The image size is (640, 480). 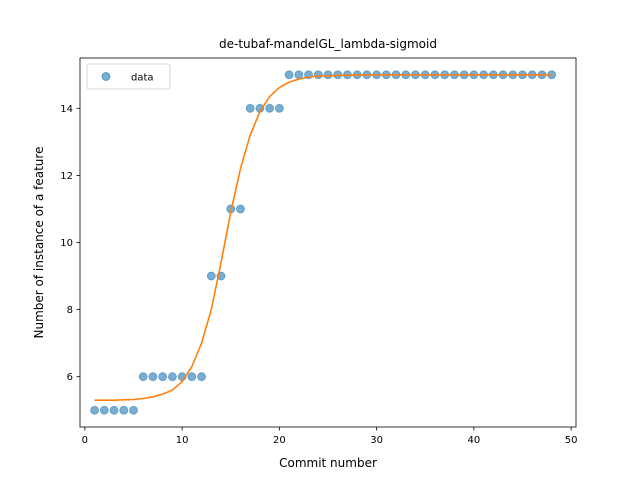 What do you see at coordinates (328, 463) in the screenshot?
I see `x-axis-label: Commit number` at bounding box center [328, 463].